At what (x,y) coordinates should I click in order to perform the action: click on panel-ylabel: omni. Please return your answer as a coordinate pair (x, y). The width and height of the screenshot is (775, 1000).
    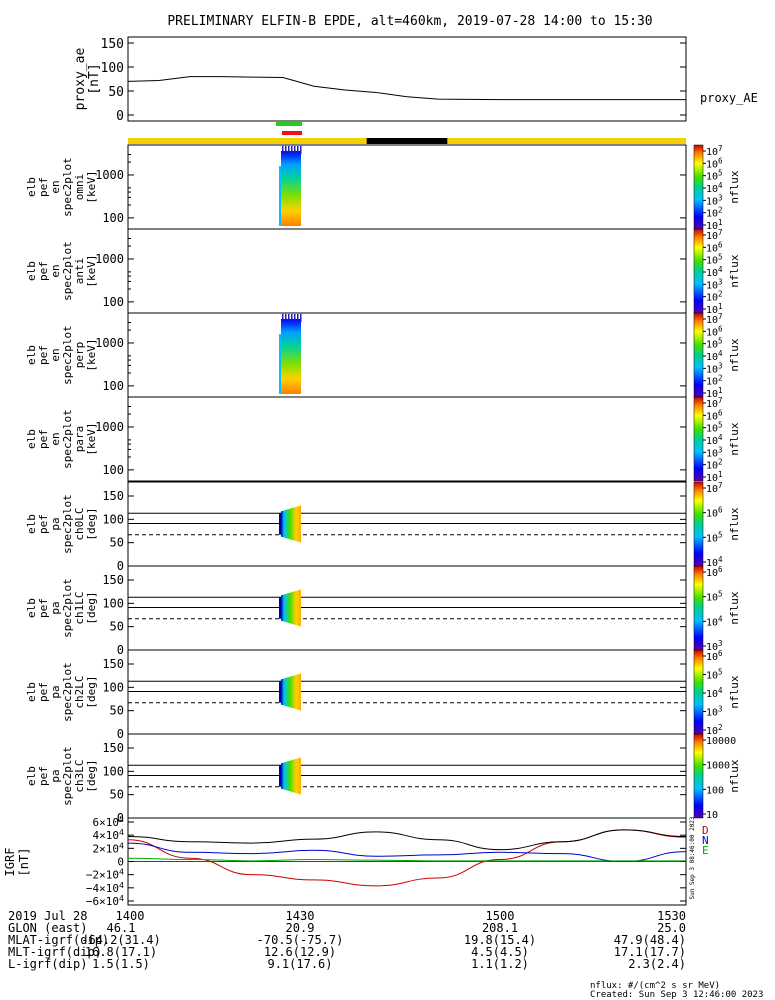
    Looking at the image, I should click on (79, 187).